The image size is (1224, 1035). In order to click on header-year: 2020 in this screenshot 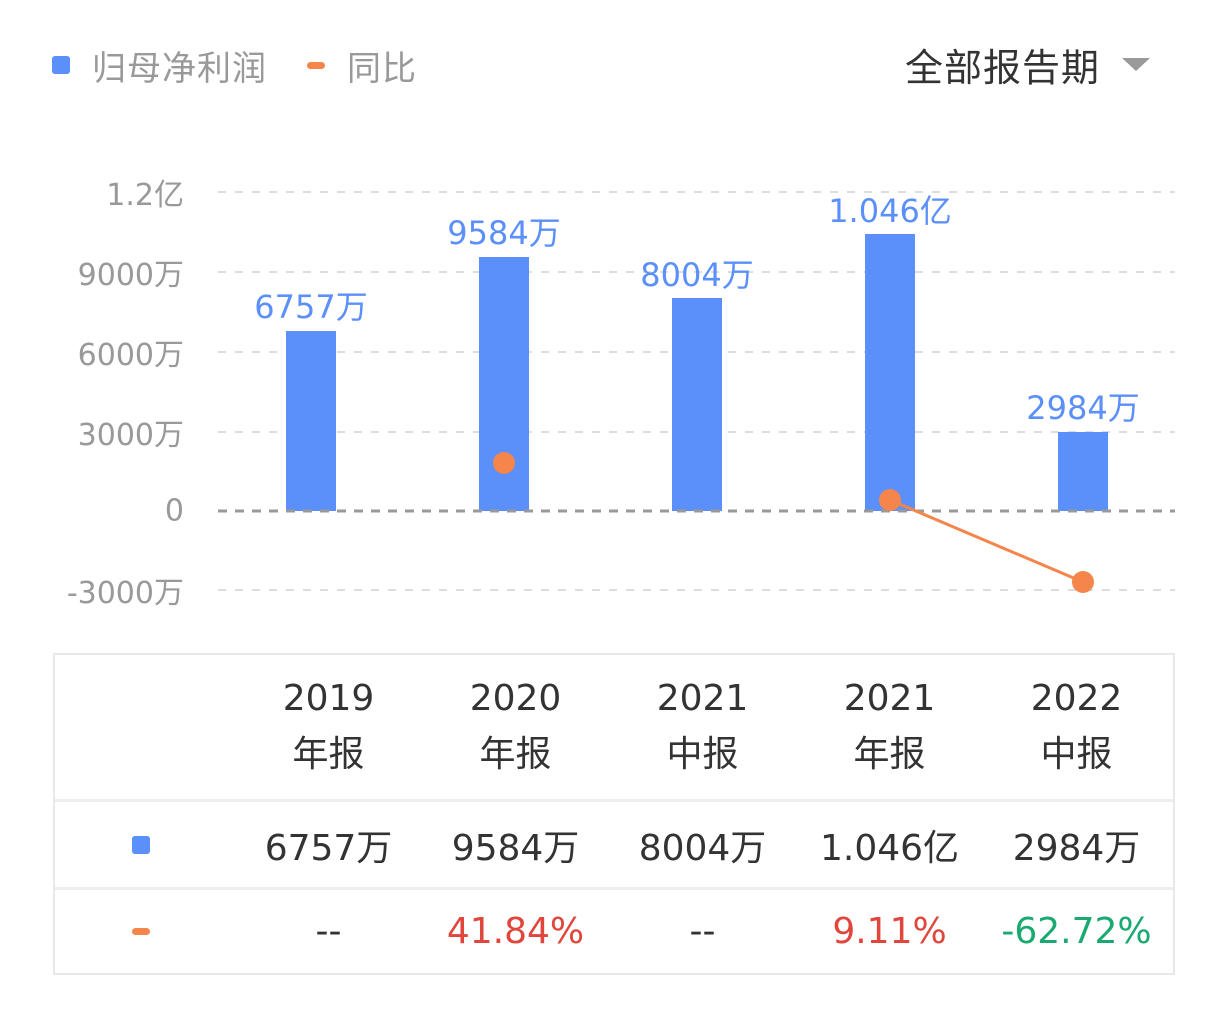, I will do `click(515, 698)`.